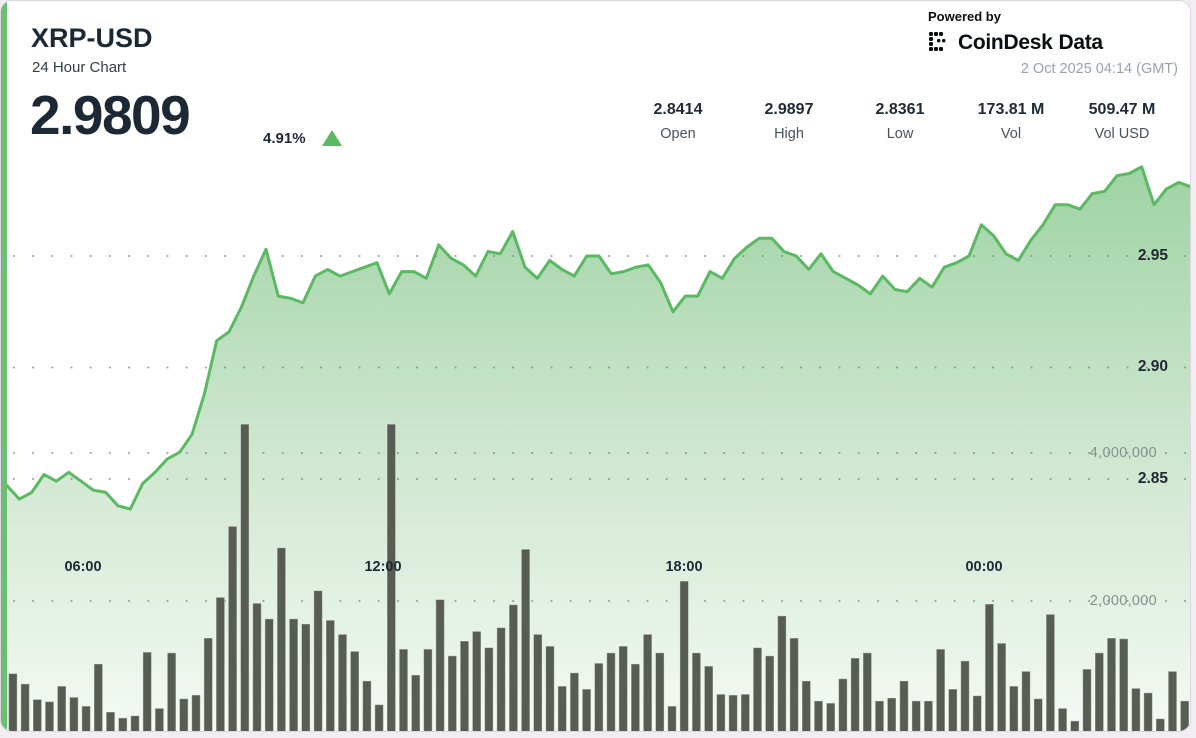  What do you see at coordinates (110, 115) in the screenshot?
I see `last-price: 2.9809` at bounding box center [110, 115].